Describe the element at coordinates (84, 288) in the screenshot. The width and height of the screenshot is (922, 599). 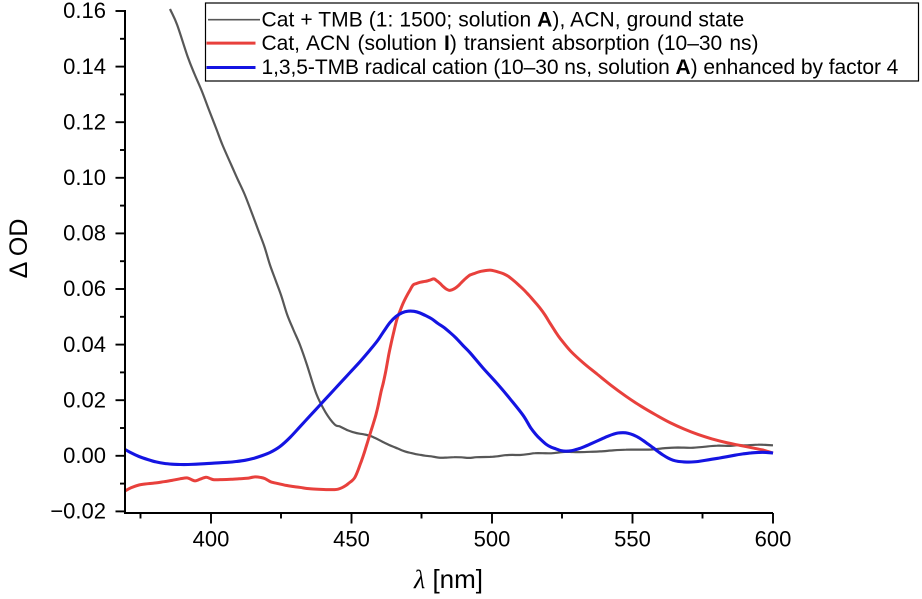
I see `svg-text: 0.06` at that location.